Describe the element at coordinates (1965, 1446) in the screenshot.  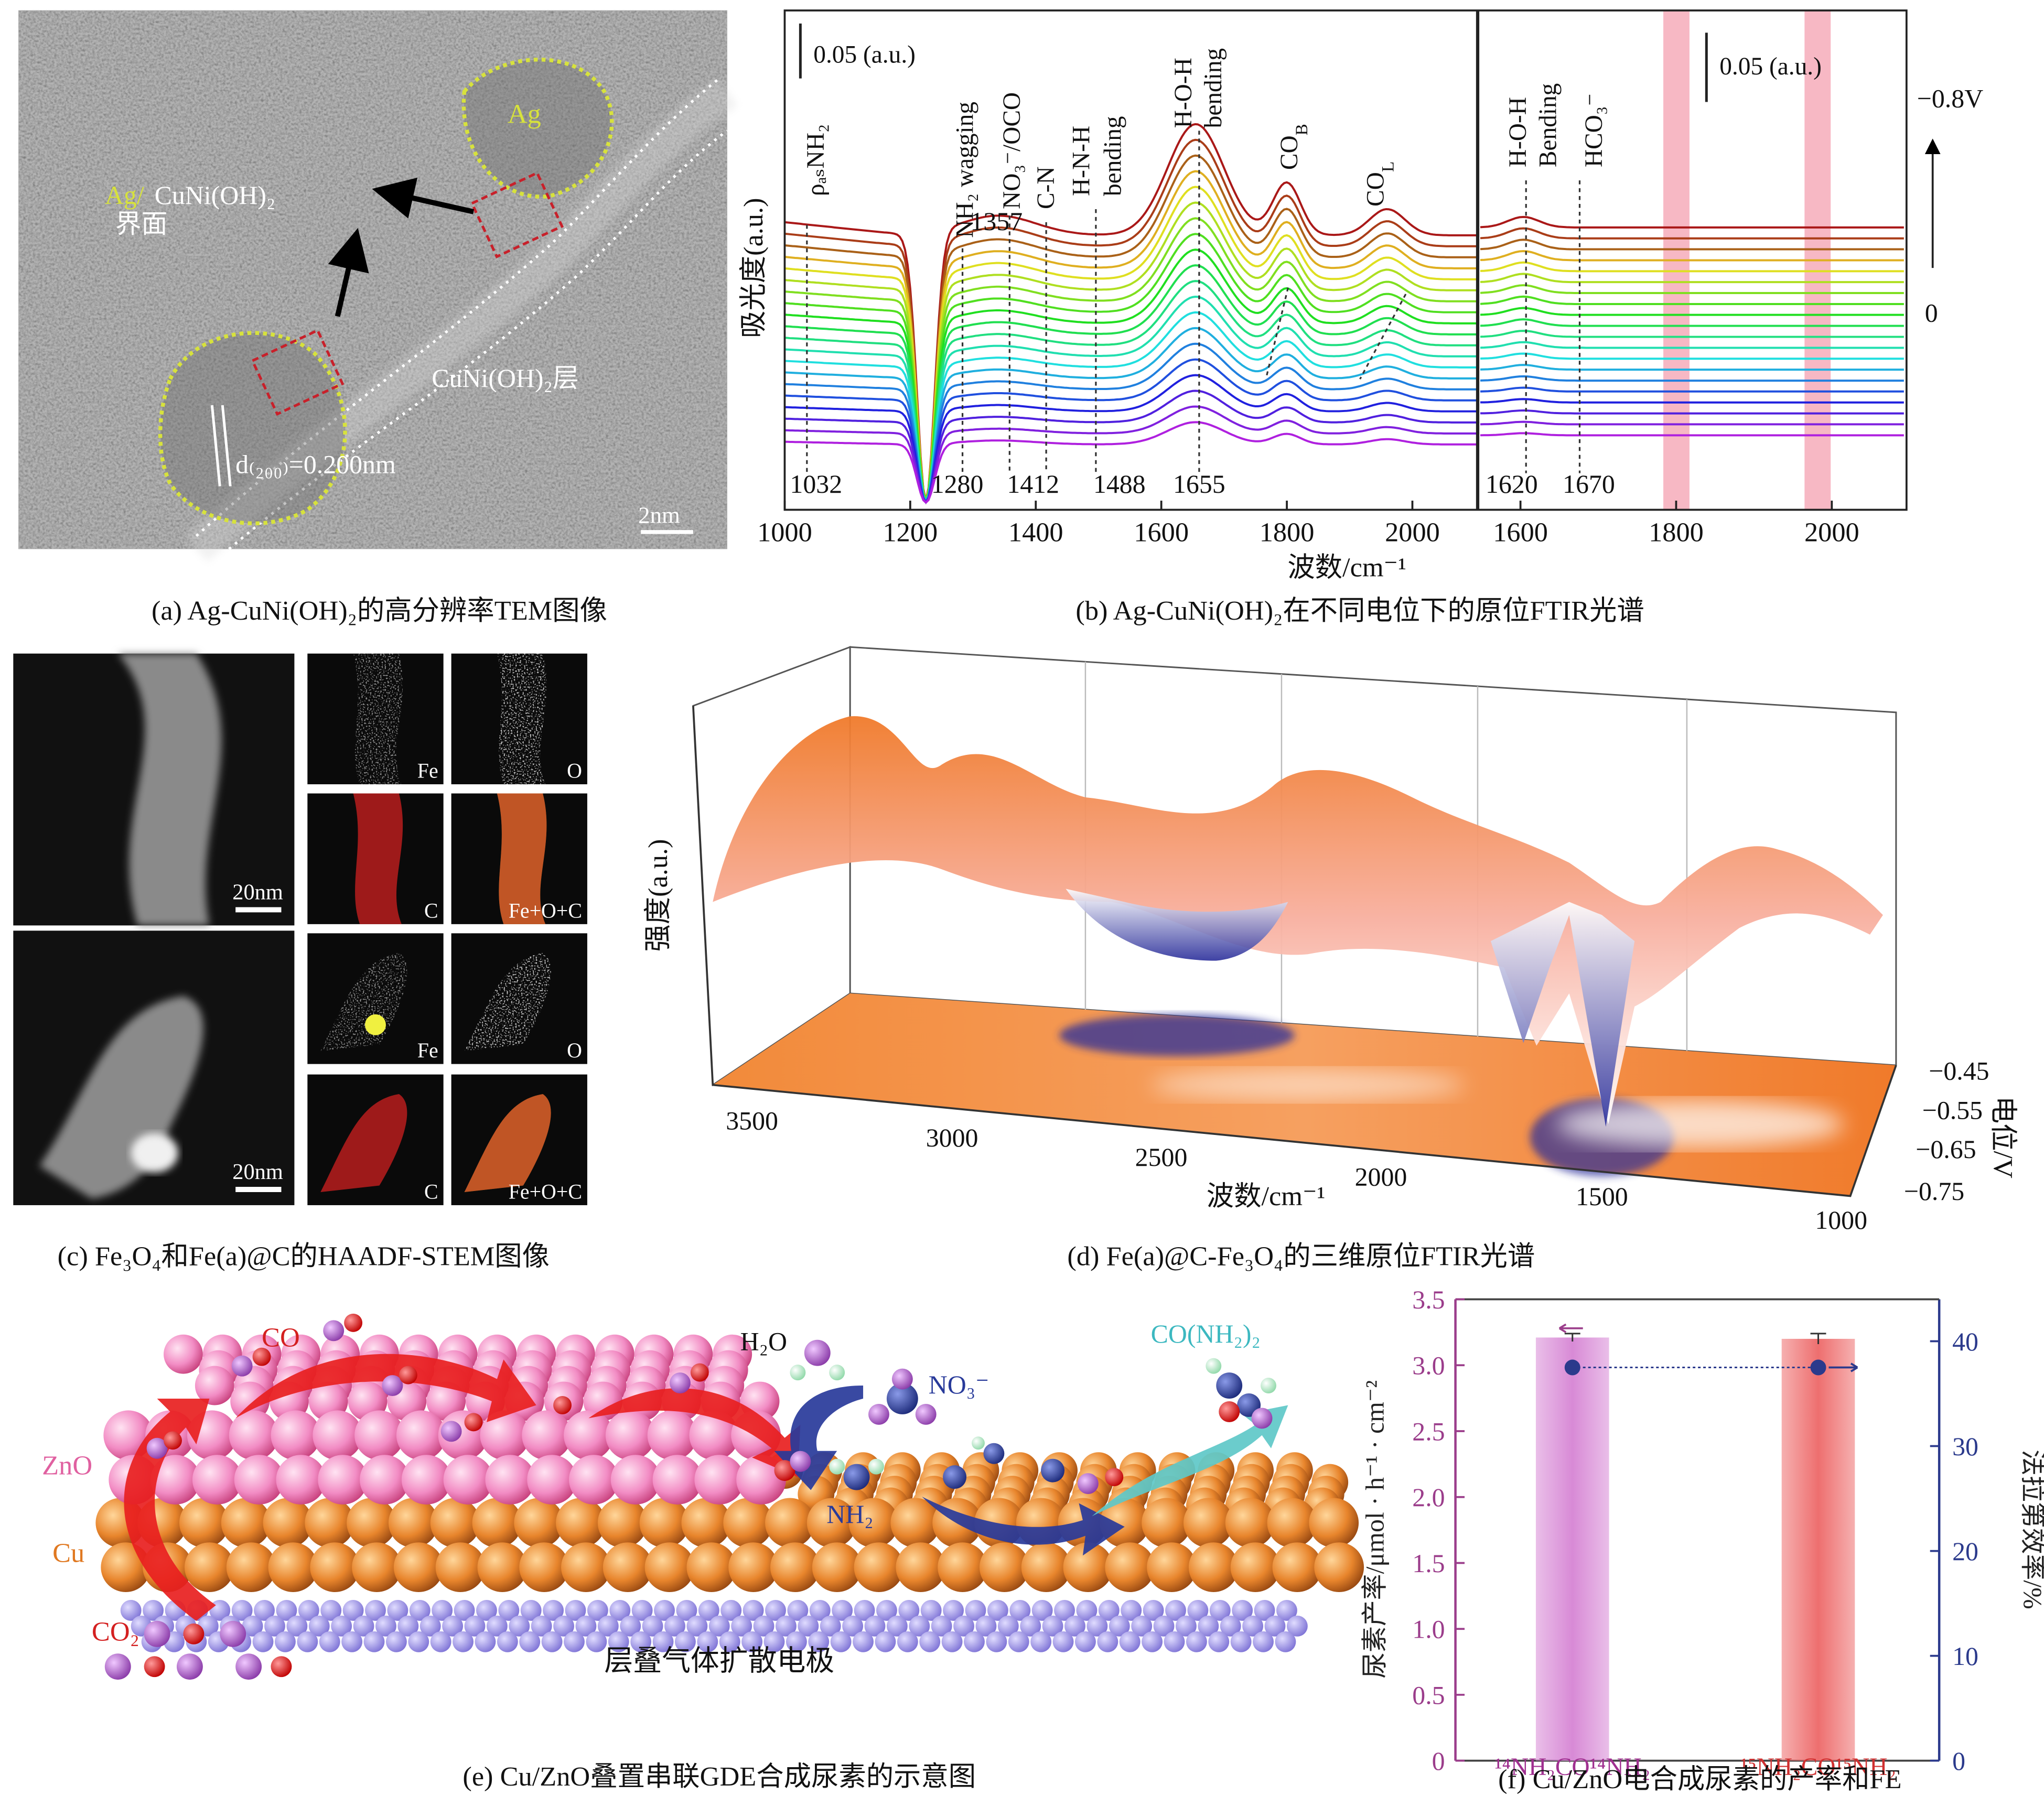
I see `y2-tick-label: 30` at that location.